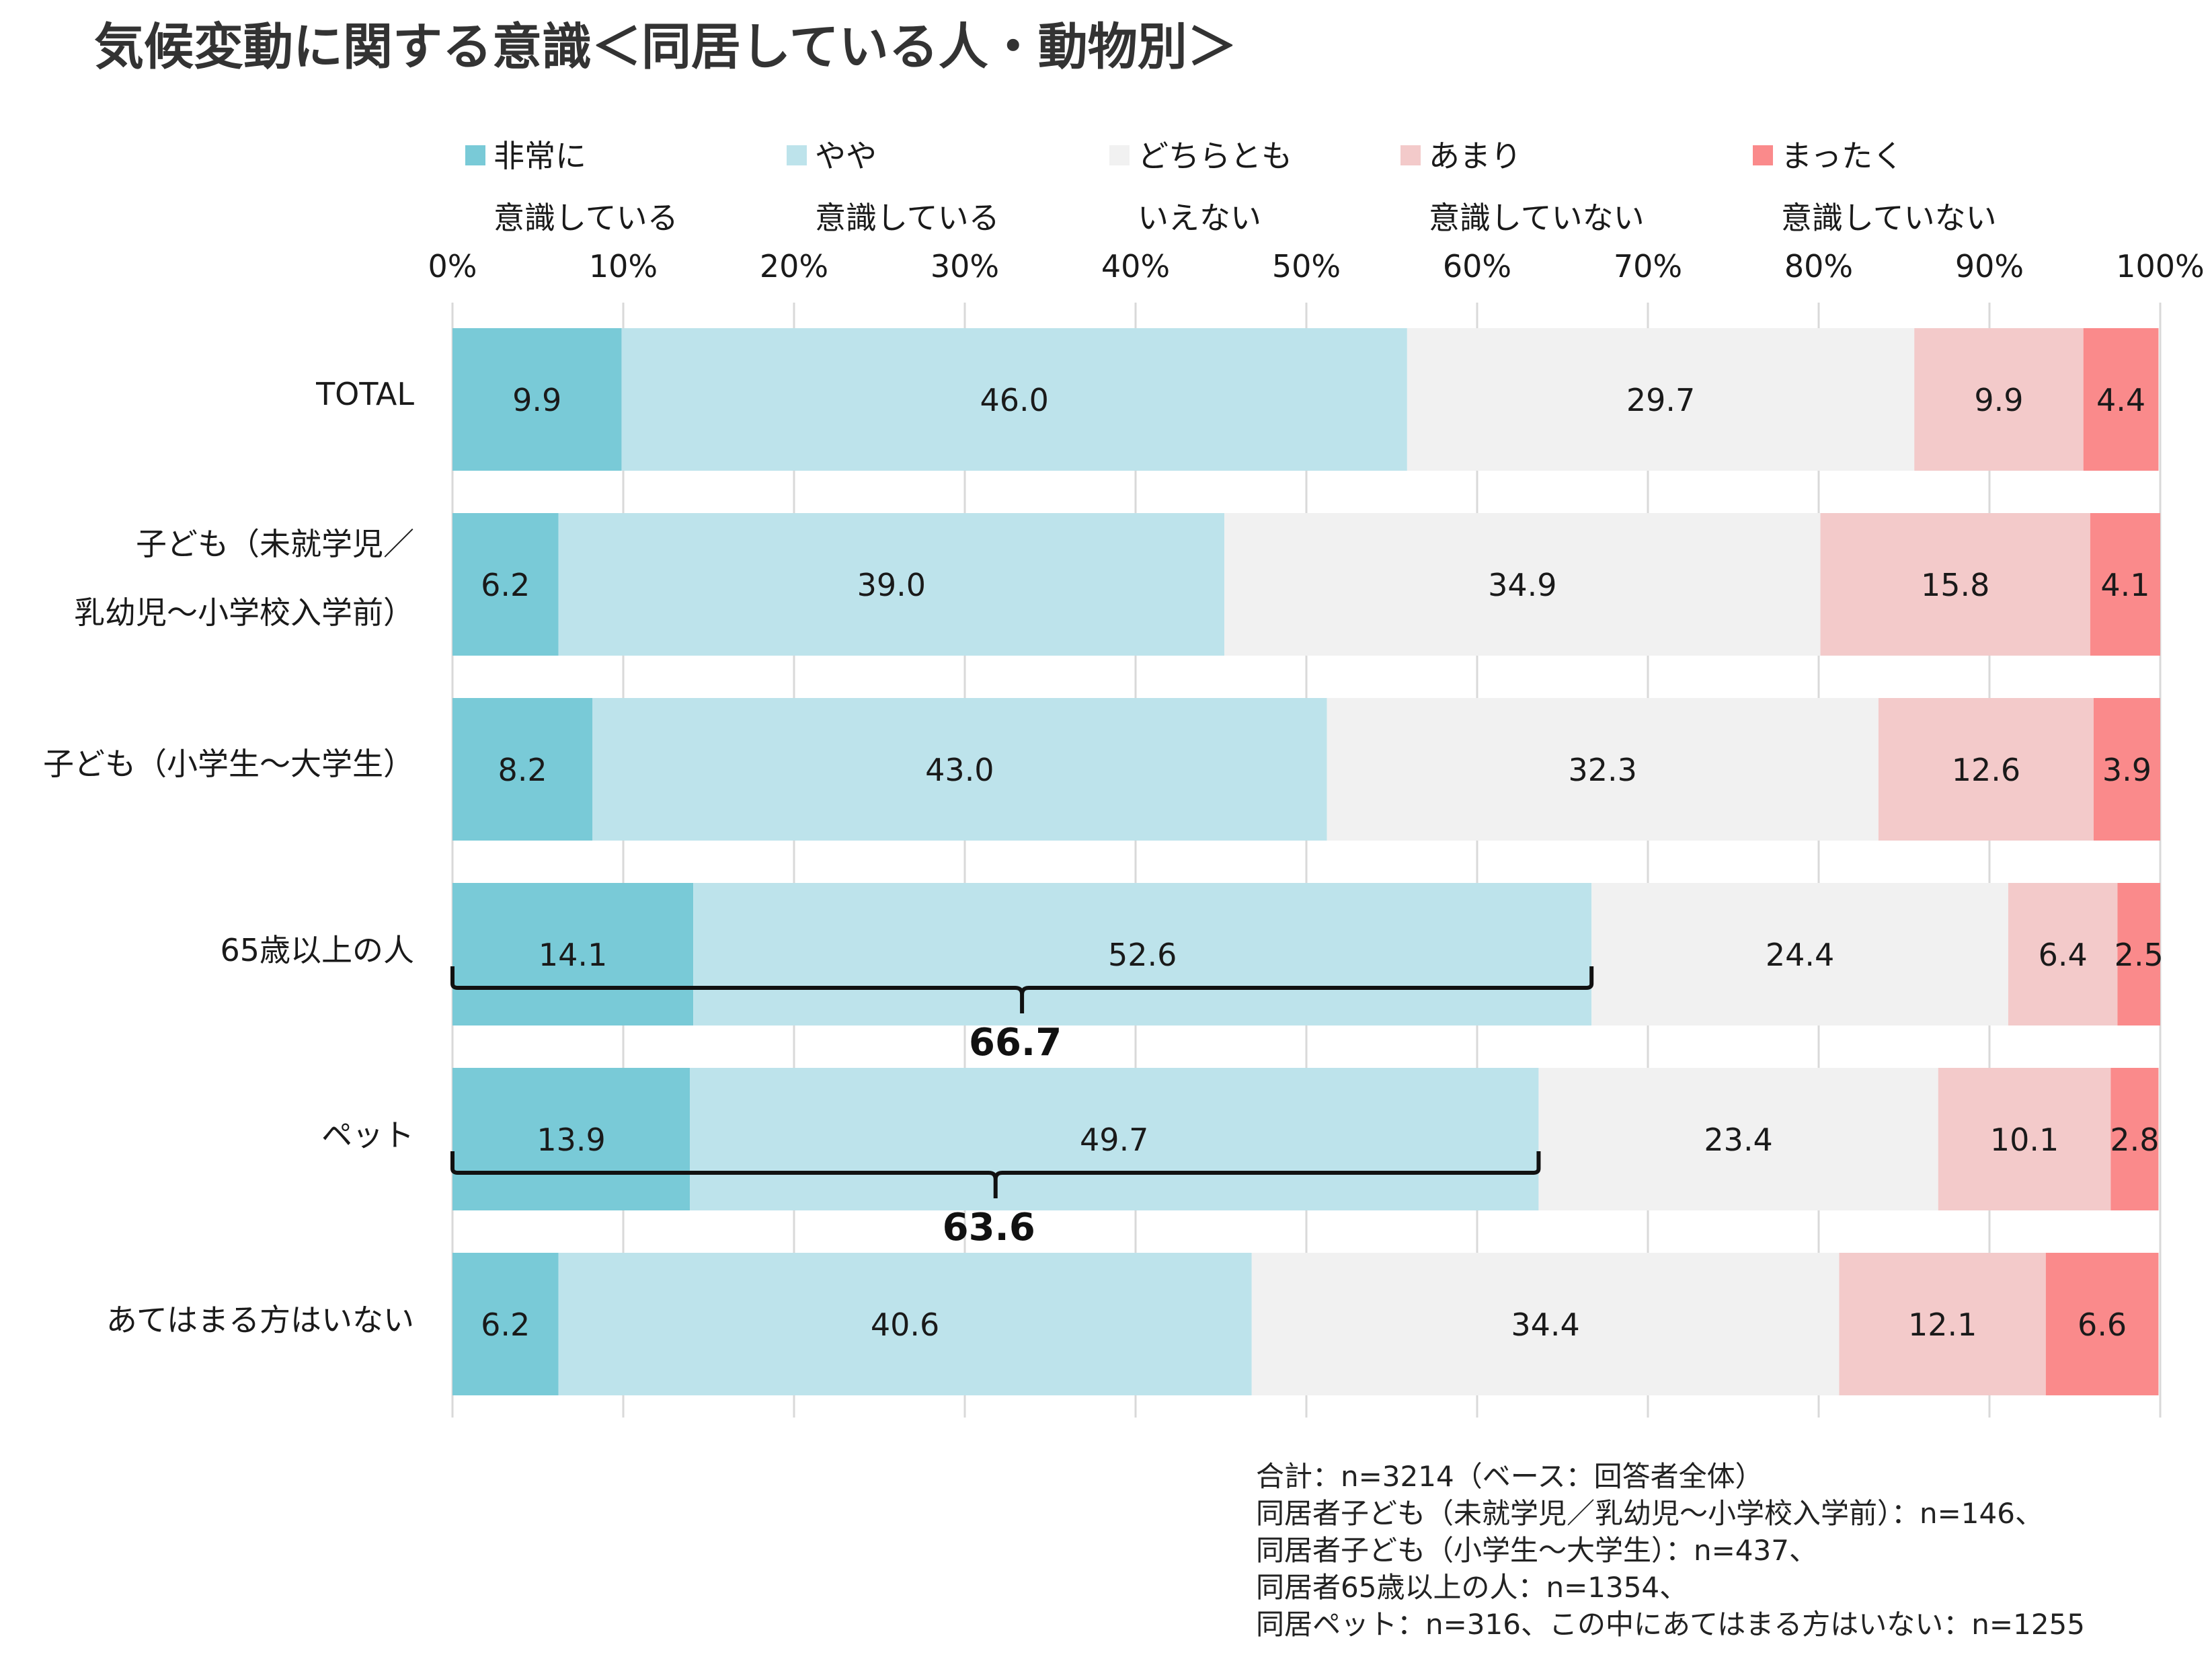 The image size is (2212, 1665). I want to click on x-tick-label: 70%, so click(1648, 266).